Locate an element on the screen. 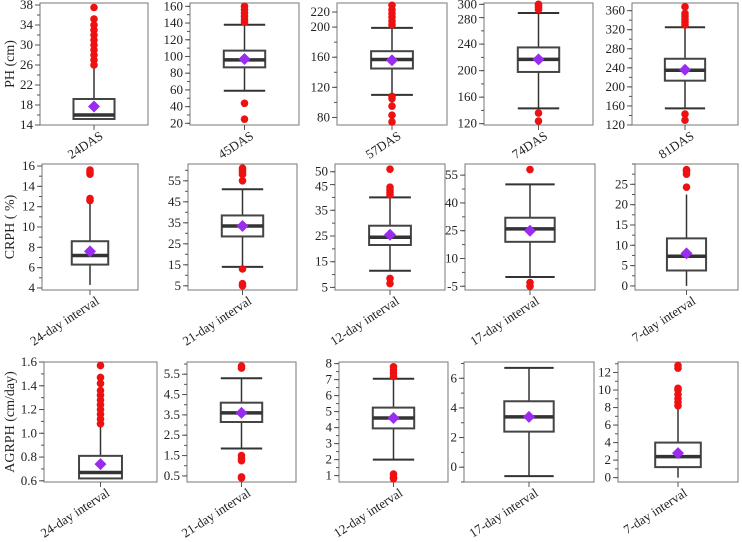 This screenshot has width=742, height=542. tick-label: 60 is located at coordinates (176, 89).